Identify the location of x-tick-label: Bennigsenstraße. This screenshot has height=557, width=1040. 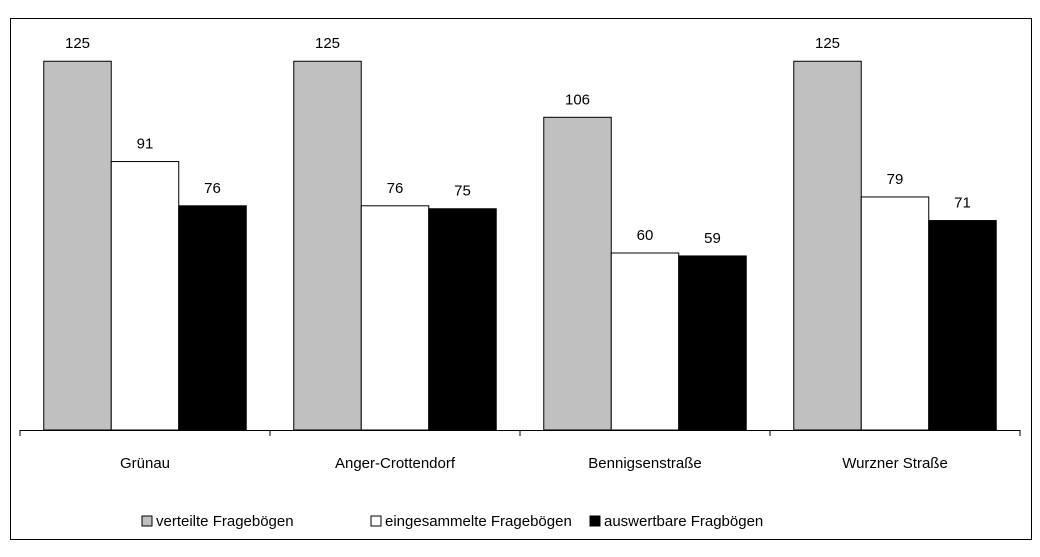
(644, 463).